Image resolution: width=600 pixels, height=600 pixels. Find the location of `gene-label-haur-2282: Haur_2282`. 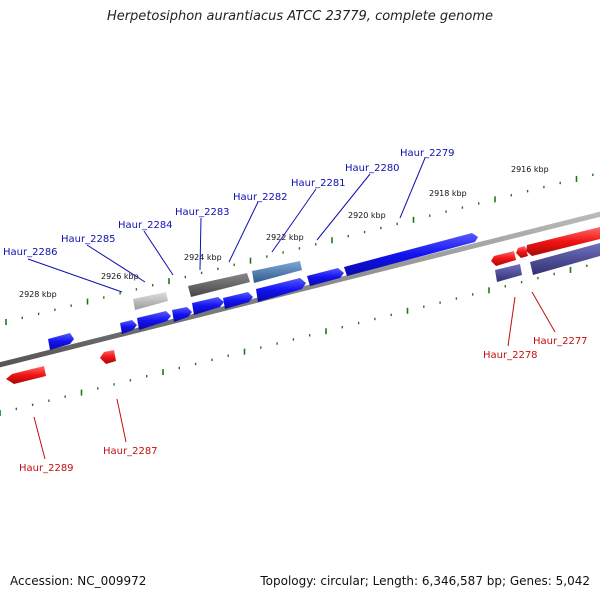

gene-label-haur-2282: Haur_2282 is located at coordinates (260, 197).